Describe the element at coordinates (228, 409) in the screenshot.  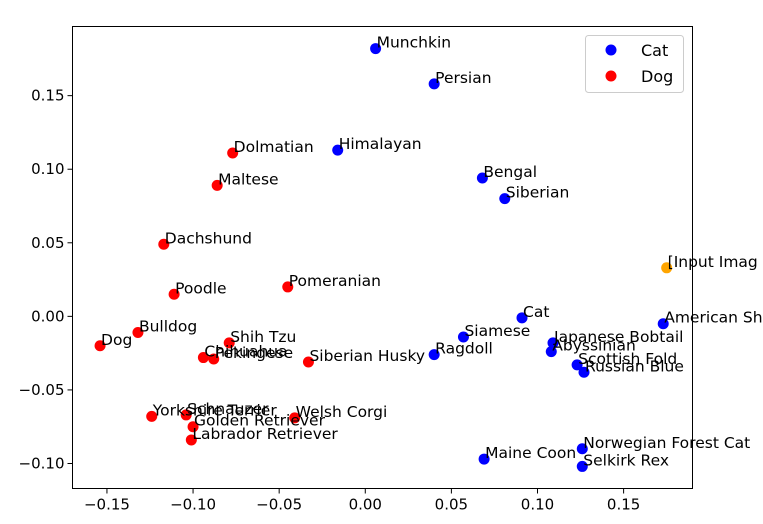
I see `point-label: Schnauzer` at that location.